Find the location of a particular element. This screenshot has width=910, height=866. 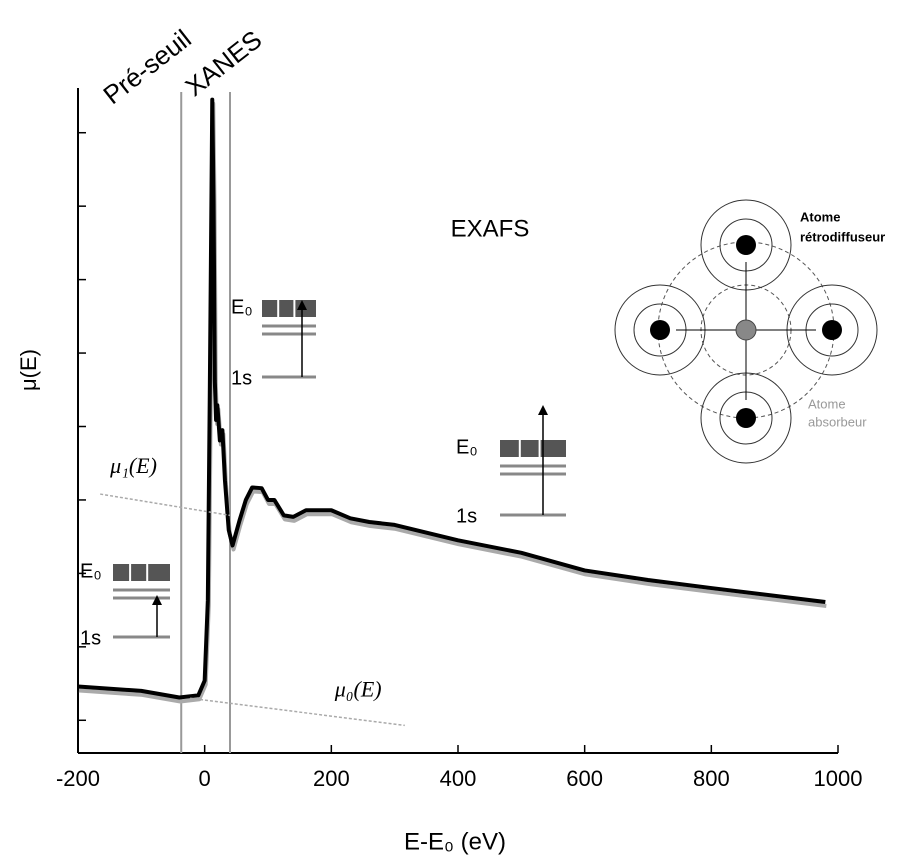

x-tick-label: 800 is located at coordinates (711, 778).